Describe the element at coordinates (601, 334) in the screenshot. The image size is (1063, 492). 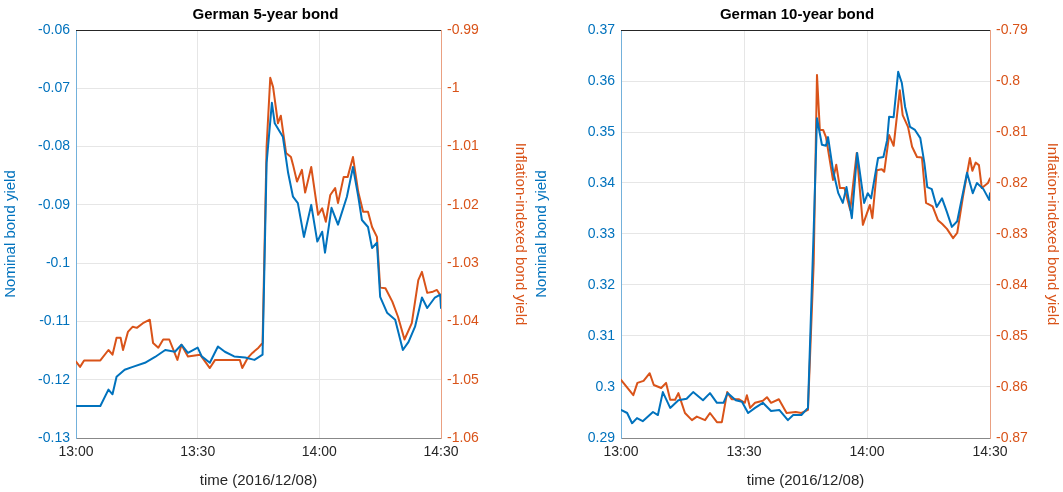
I see `y-tick-label: 0.31` at that location.